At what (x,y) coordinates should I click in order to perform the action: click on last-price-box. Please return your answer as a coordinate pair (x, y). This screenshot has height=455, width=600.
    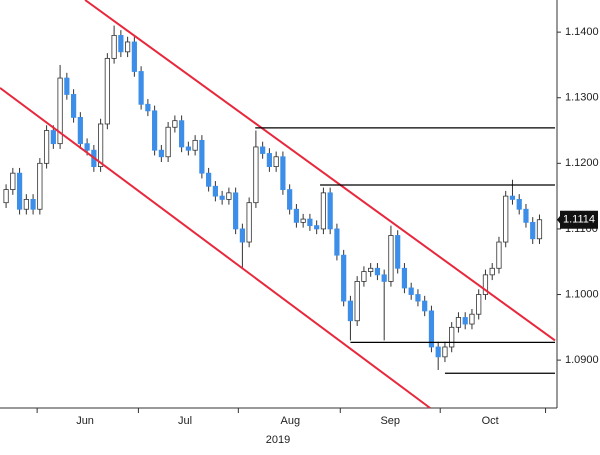
    Looking at the image, I should click on (579, 219).